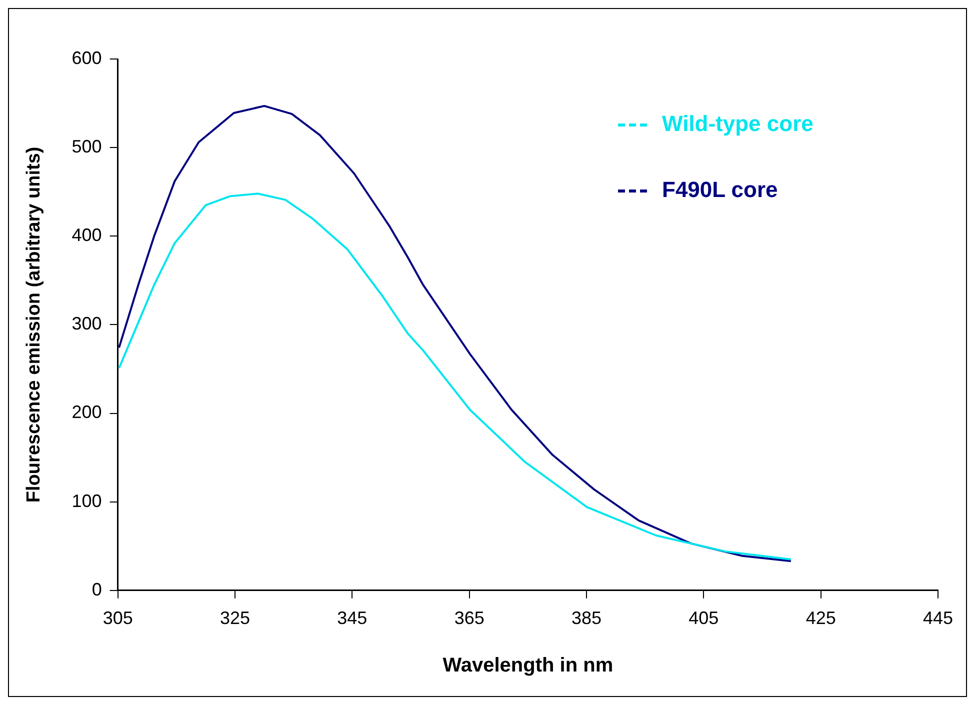  I want to click on x-tick-label: 425, so click(821, 618).